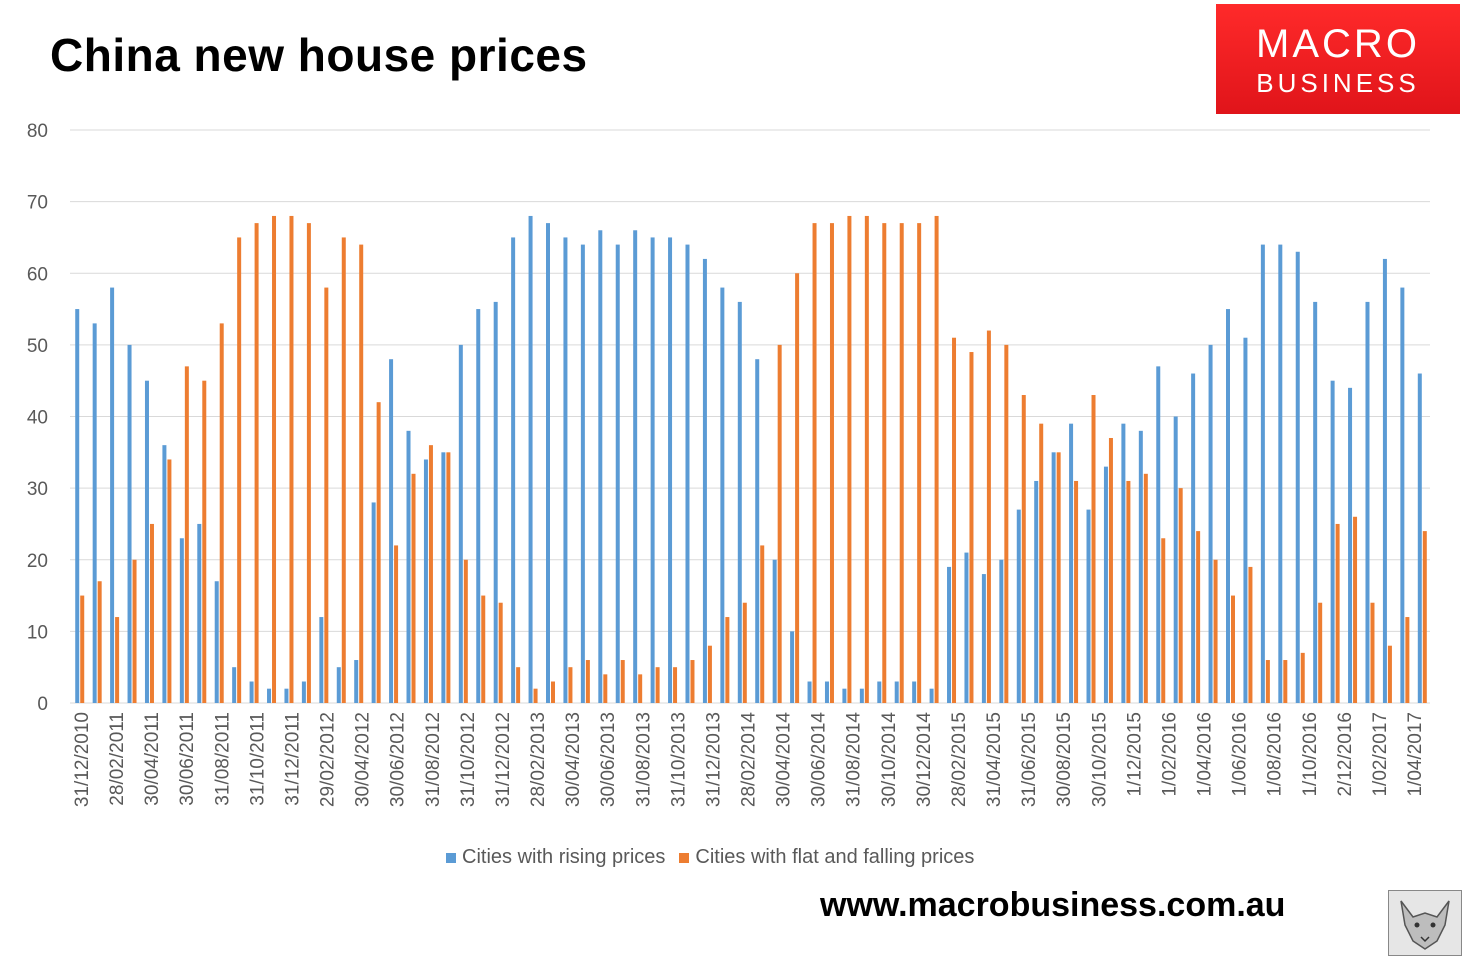 This screenshot has width=1464, height=960. I want to click on x-tick-label: 30/06/2012, so click(398, 759).